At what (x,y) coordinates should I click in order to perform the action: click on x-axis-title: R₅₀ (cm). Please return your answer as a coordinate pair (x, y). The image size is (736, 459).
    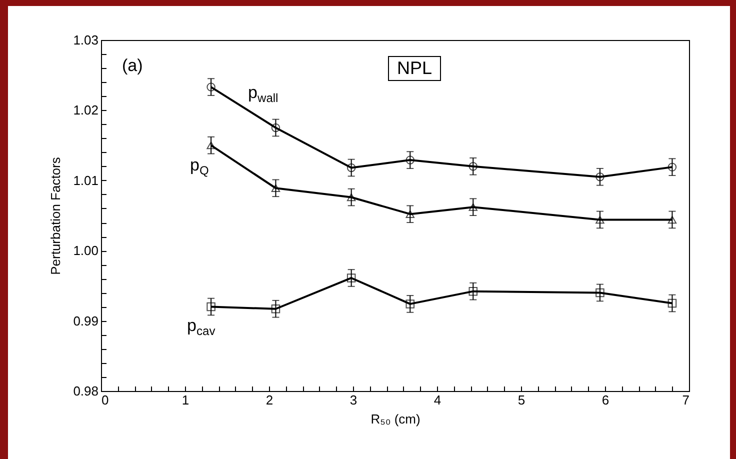
    Looking at the image, I should click on (395, 419).